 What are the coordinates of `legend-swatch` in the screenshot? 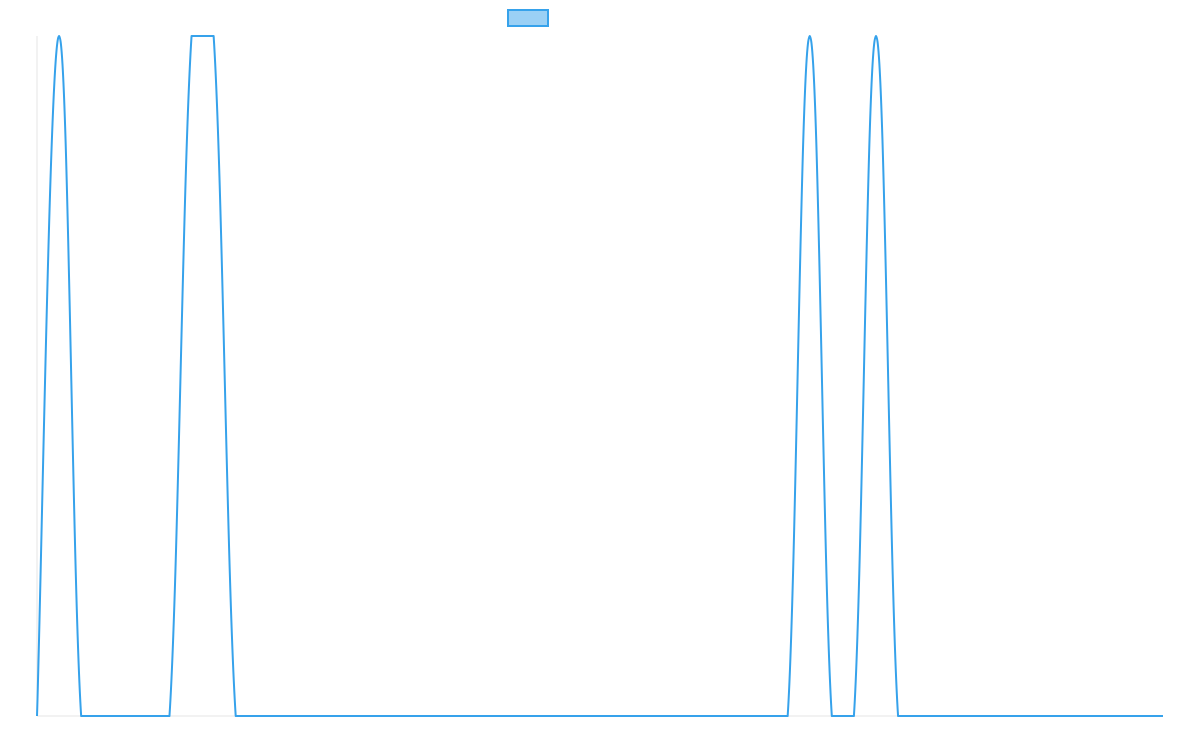 It's located at (528, 18).